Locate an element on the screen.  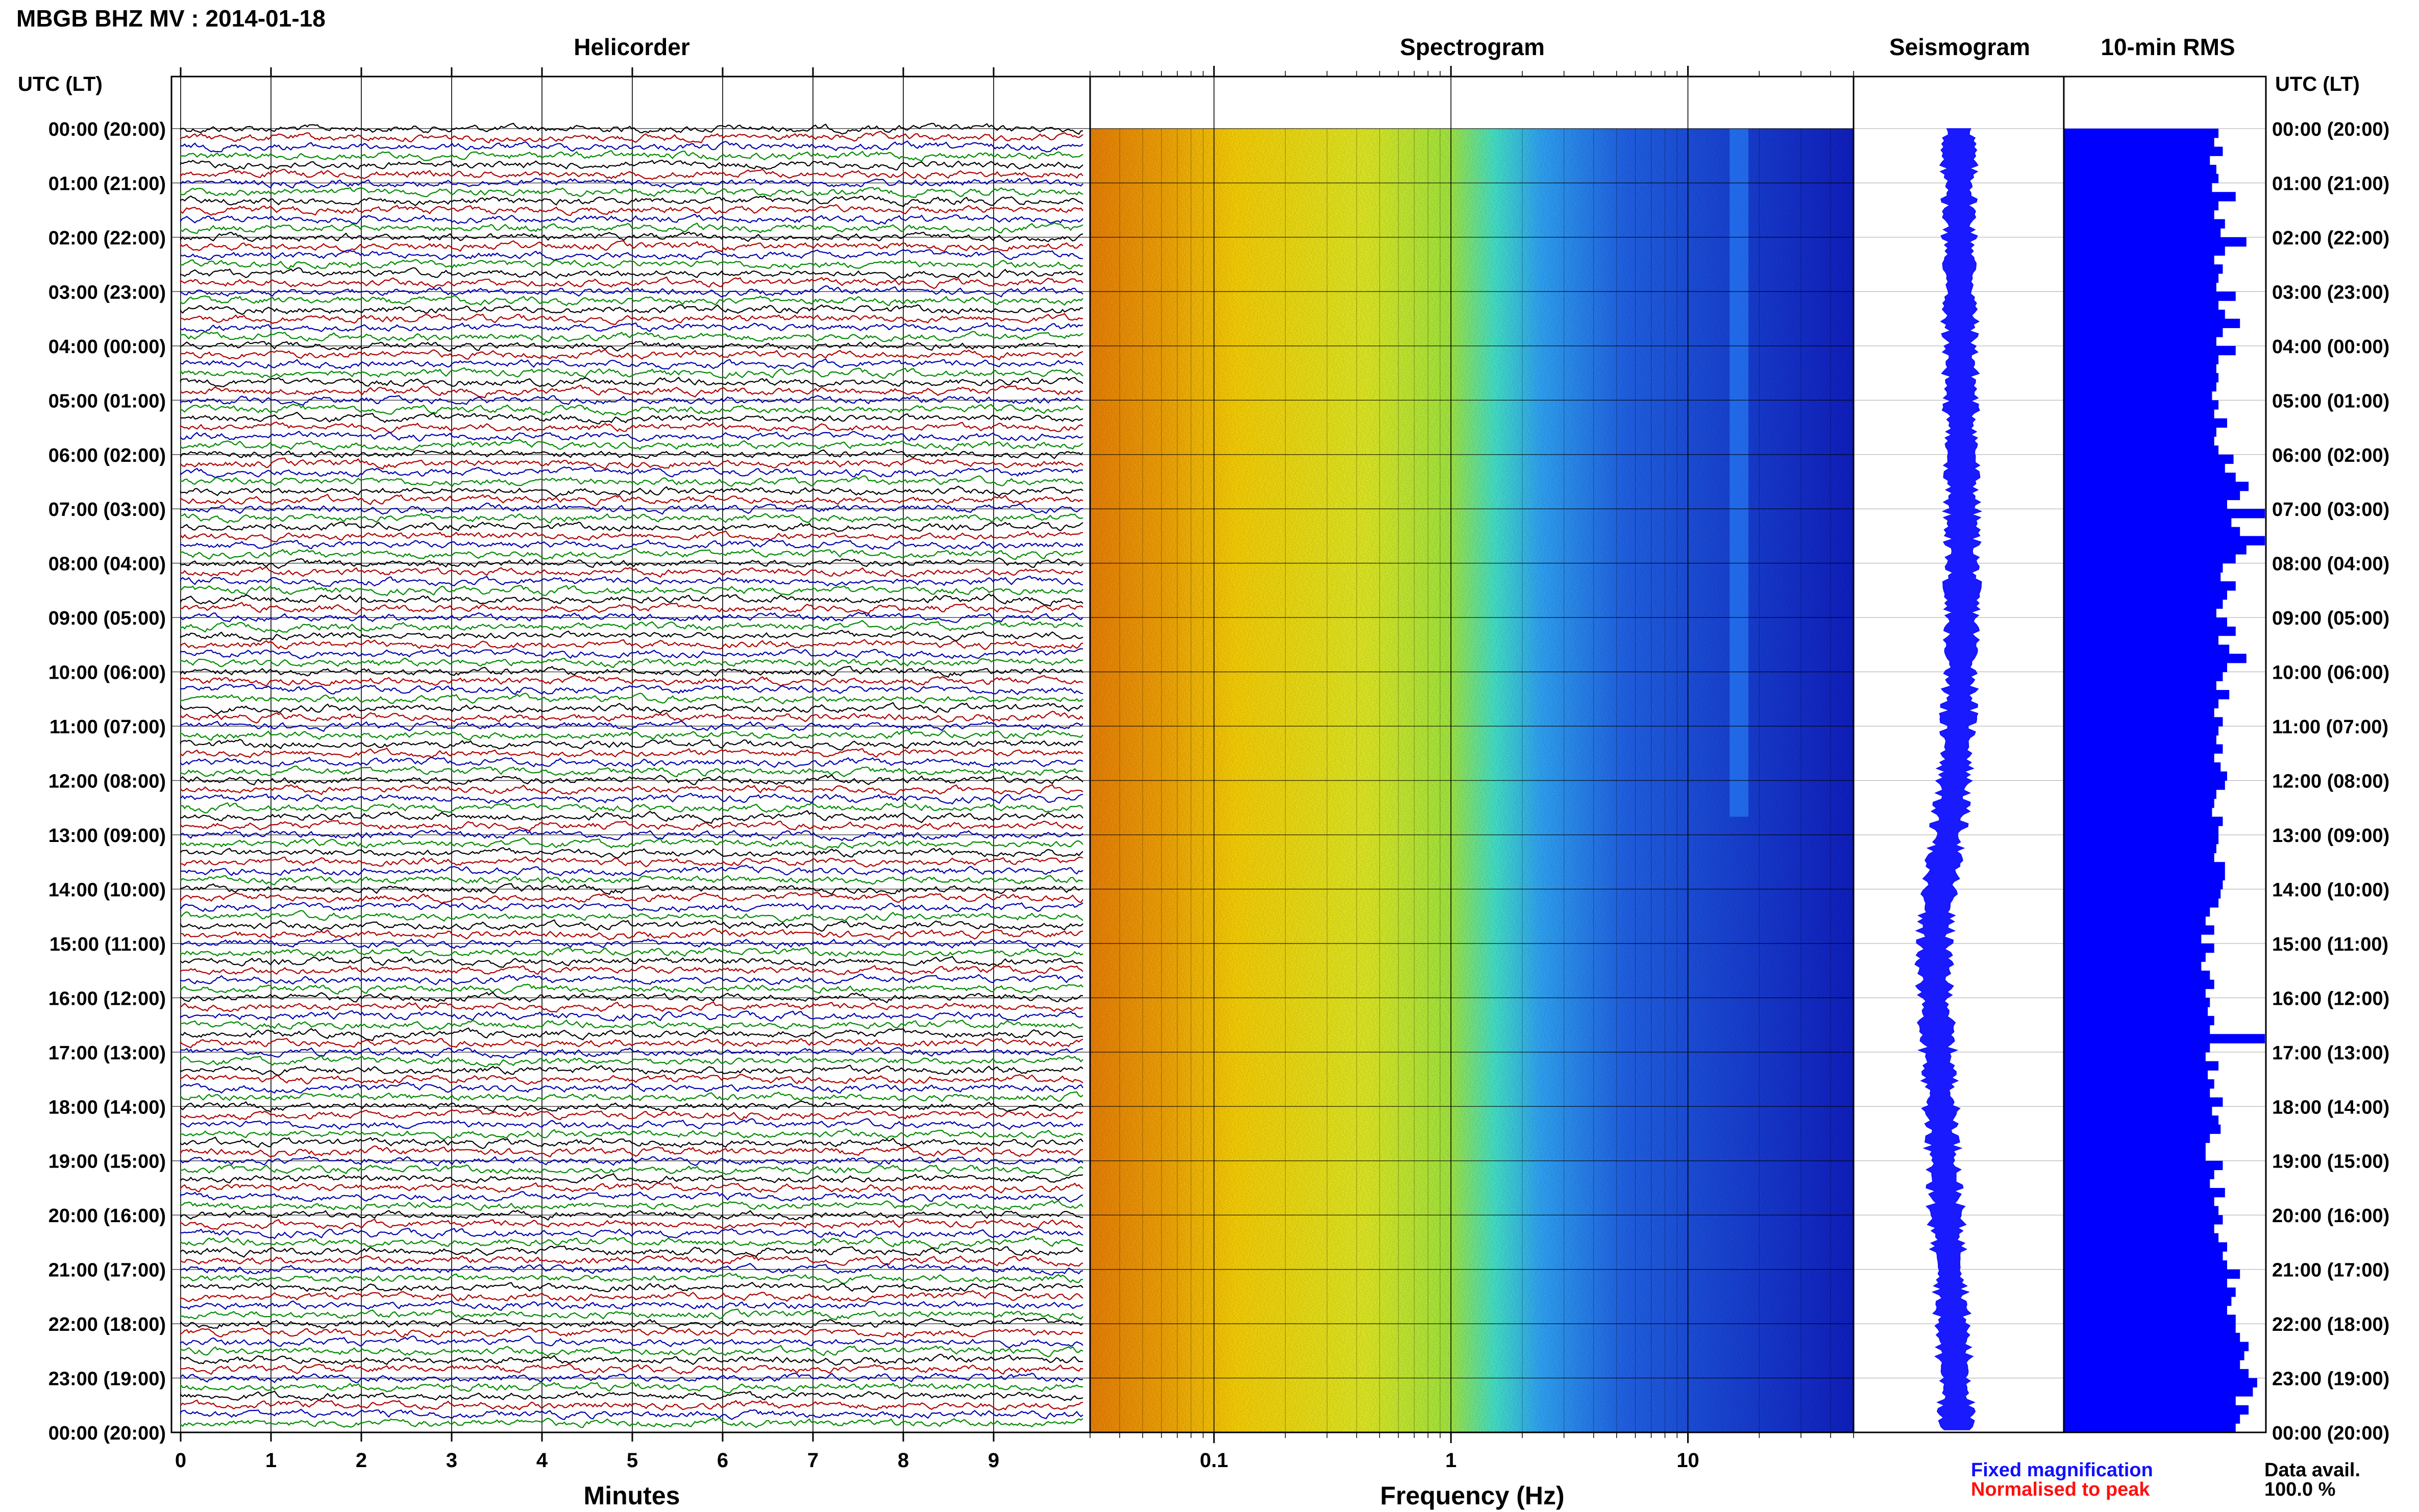
hour-label-left: 12:00 (08:00) is located at coordinates (107, 781).